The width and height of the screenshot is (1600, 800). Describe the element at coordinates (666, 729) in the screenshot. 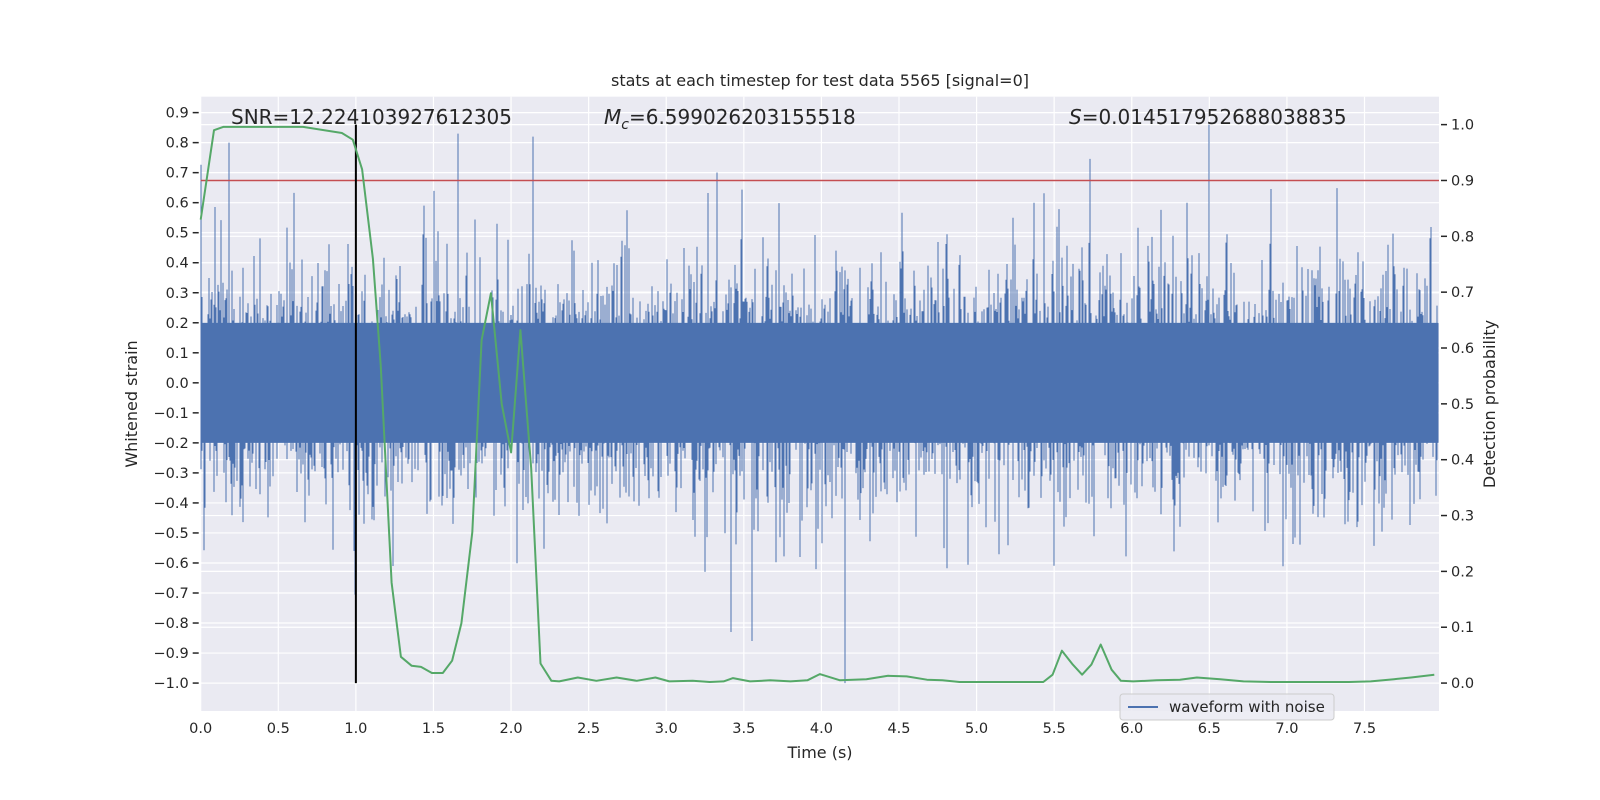

I see `x-tick-label: 3.0` at that location.